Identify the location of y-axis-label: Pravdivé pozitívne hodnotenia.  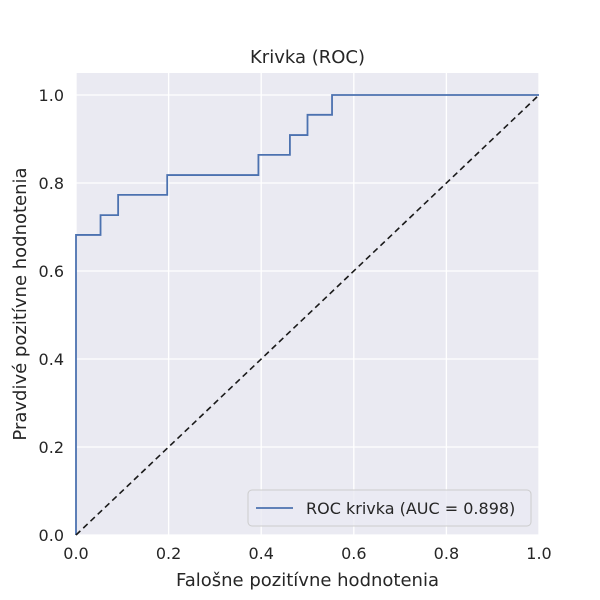
(20, 303).